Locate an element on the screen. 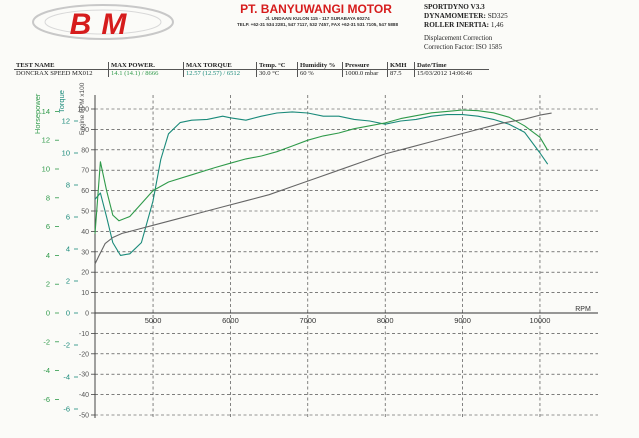  correction-line-2: Correction Factor: ISO 1585 is located at coordinates (463, 47).